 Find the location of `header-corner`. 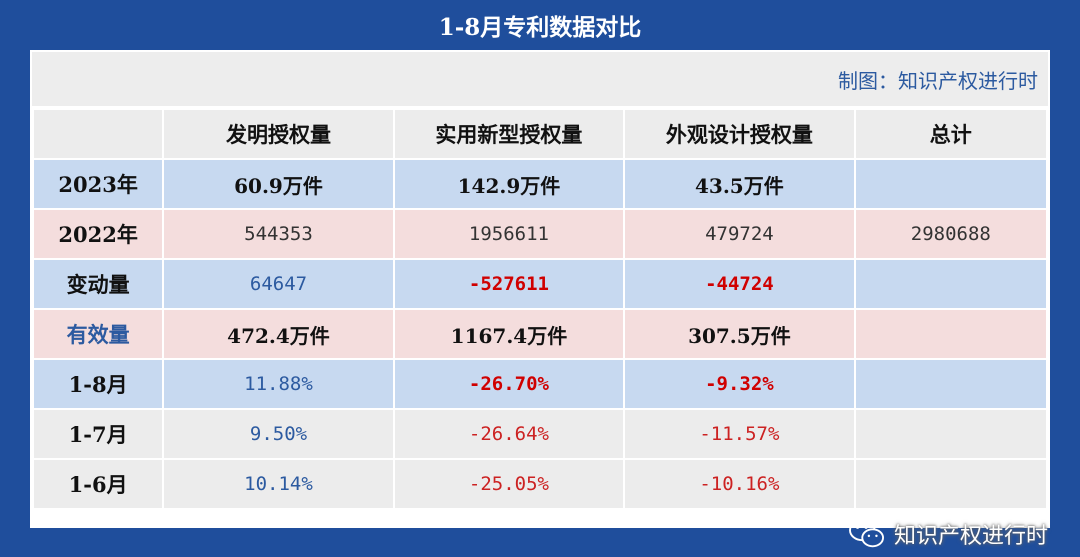

header-corner is located at coordinates (98, 134).